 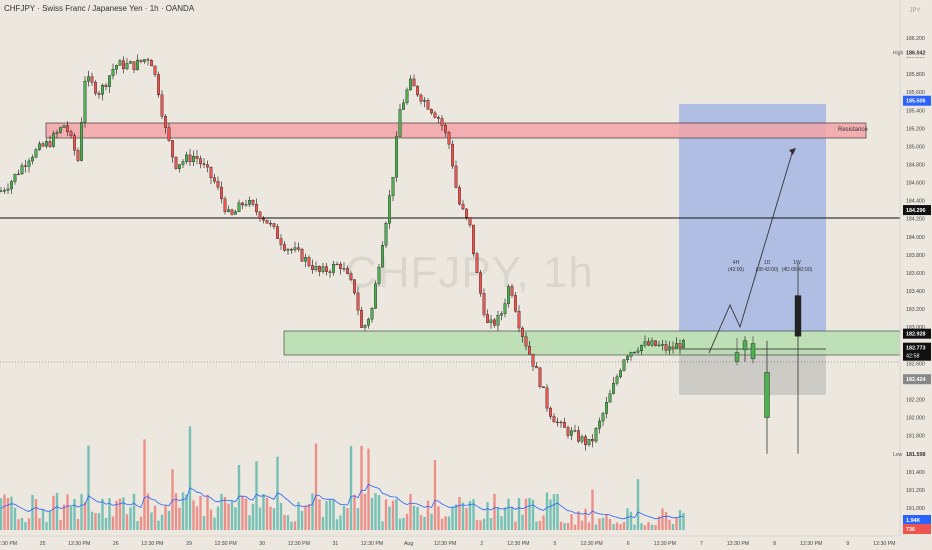 What do you see at coordinates (43, 544) in the screenshot?
I see `time-tick: 25` at bounding box center [43, 544].